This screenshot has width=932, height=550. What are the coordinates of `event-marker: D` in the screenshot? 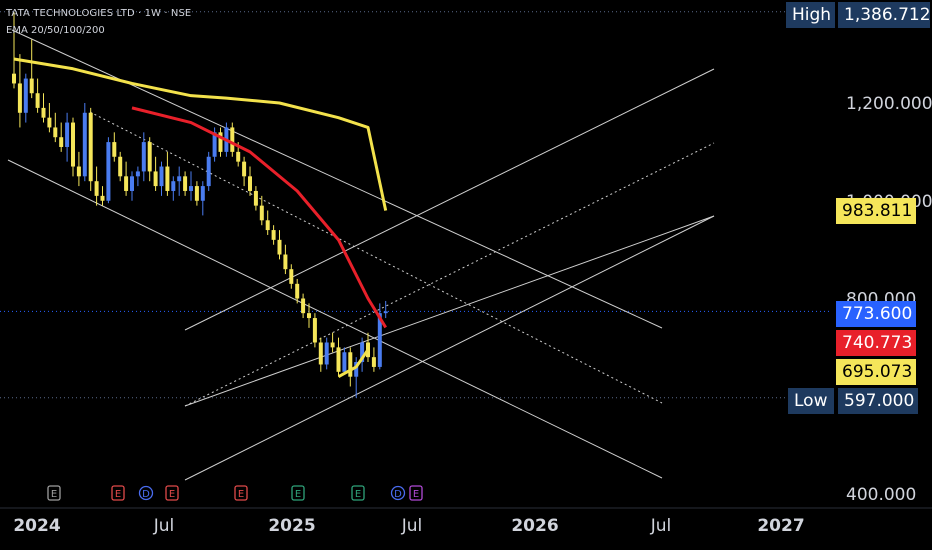 It's located at (398, 493).